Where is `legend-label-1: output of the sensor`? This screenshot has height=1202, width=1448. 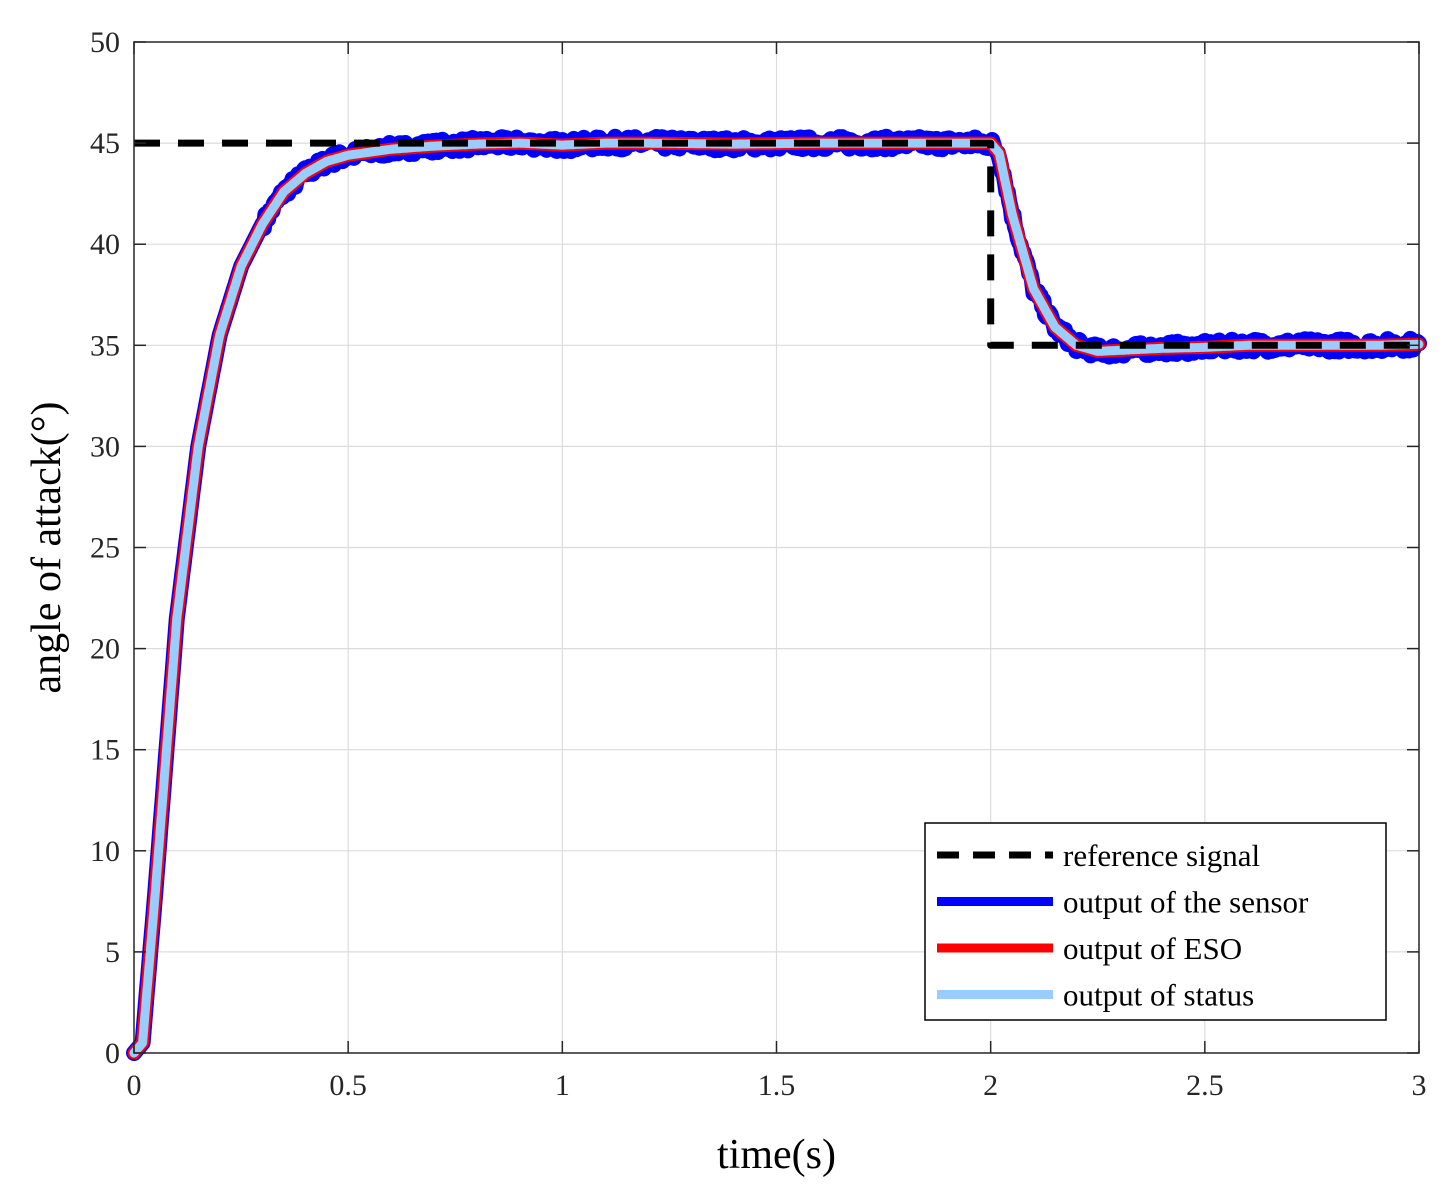
legend-label-1: output of the sensor is located at coordinates (1186, 902).